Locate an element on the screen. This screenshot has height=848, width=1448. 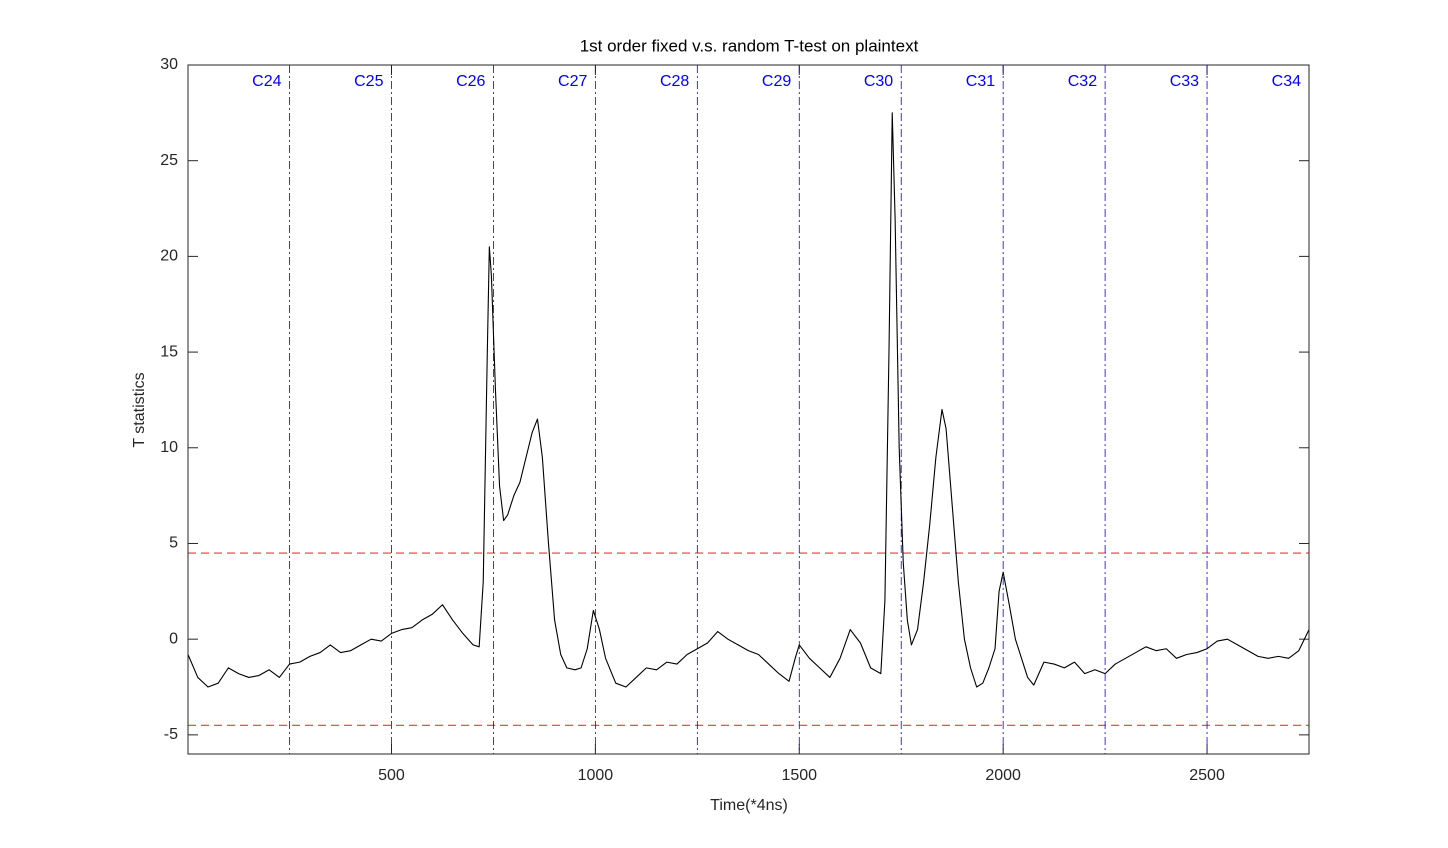
marker-label: C25 is located at coordinates (368, 81).